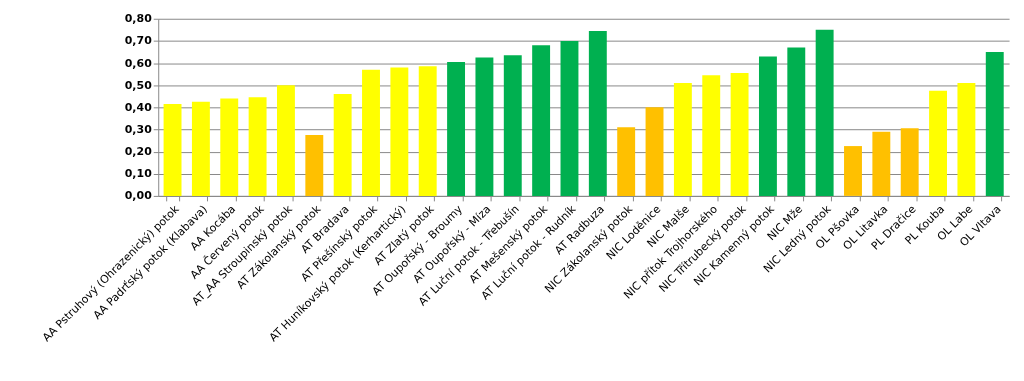 Image resolution: width=1024 pixels, height=381 pixels. What do you see at coordinates (138, 196) in the screenshot?
I see `y-tick-label: 0,00` at bounding box center [138, 196].